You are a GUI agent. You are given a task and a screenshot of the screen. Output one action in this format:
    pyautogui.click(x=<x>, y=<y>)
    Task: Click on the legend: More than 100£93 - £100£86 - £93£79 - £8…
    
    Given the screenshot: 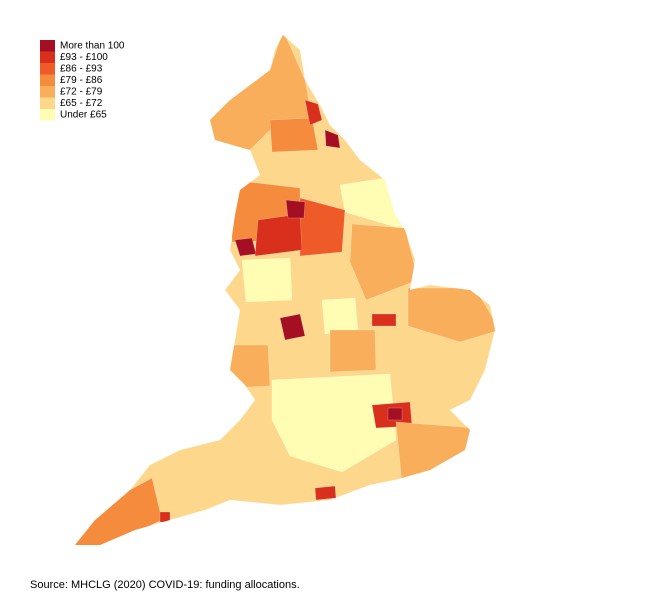 What is the action you would take?
    pyautogui.click(x=82, y=80)
    